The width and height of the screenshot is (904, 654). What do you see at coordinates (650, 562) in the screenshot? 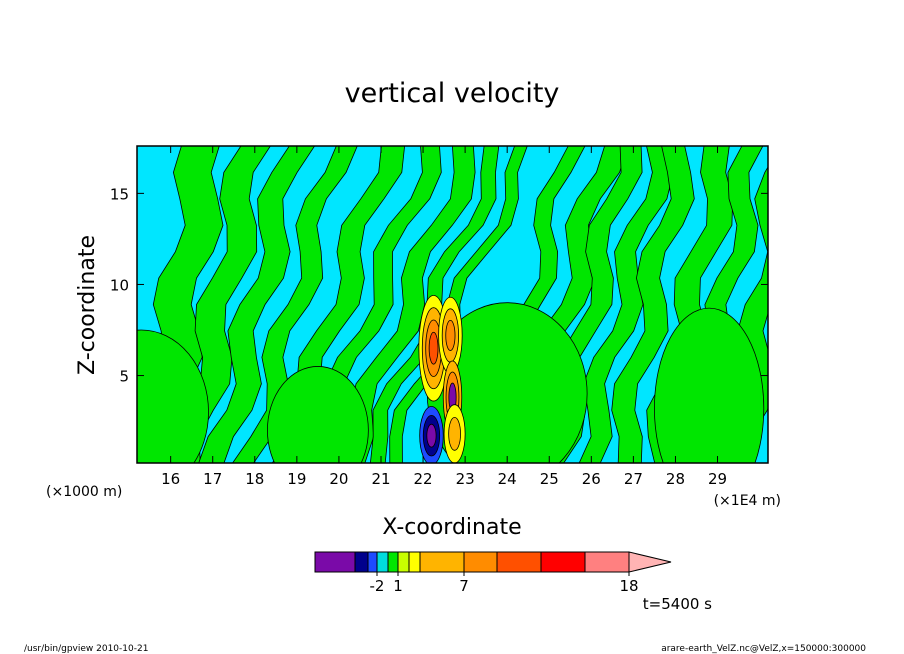
I see `colorbar-arrow` at bounding box center [650, 562].